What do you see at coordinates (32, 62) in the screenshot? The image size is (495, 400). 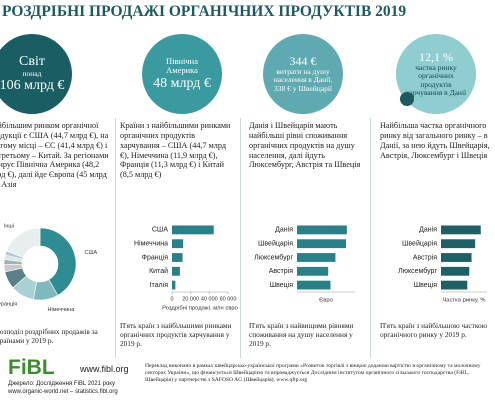 I see `highlight-top: Світ` at bounding box center [32, 62].